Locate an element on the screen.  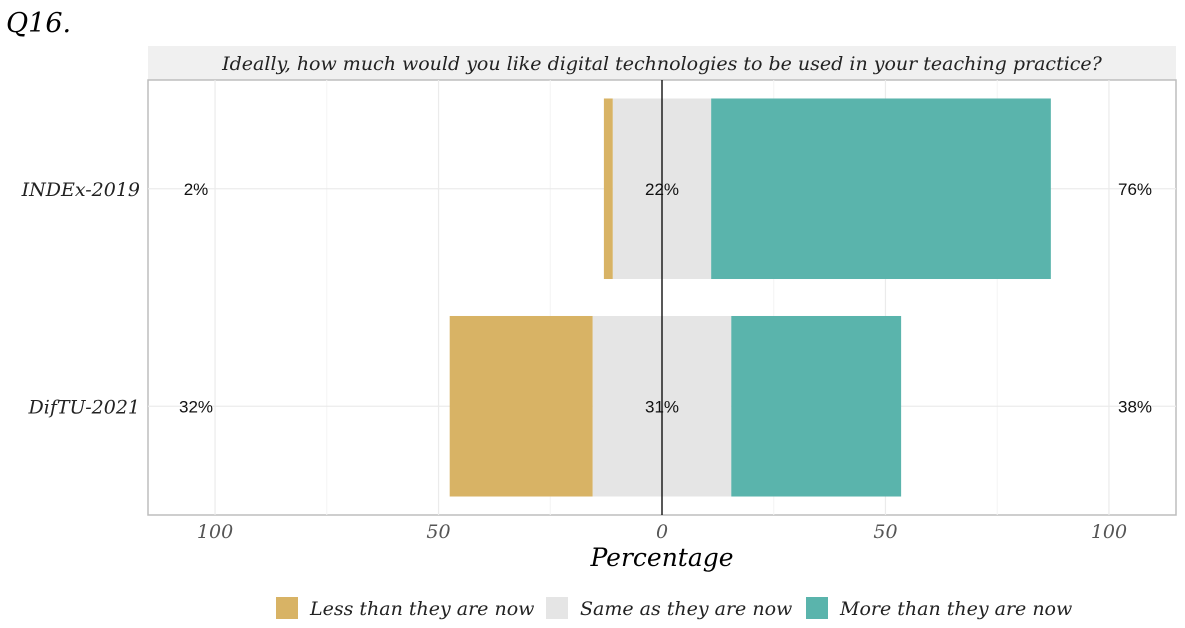
question-id: Q16. is located at coordinates (38, 23).